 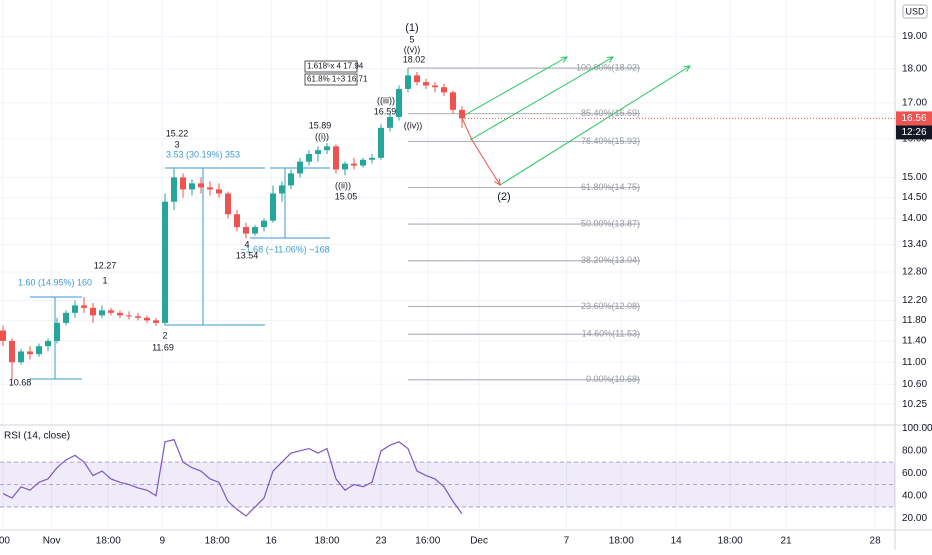 What do you see at coordinates (411, 28) in the screenshot?
I see `wave-label: (1)` at bounding box center [411, 28].